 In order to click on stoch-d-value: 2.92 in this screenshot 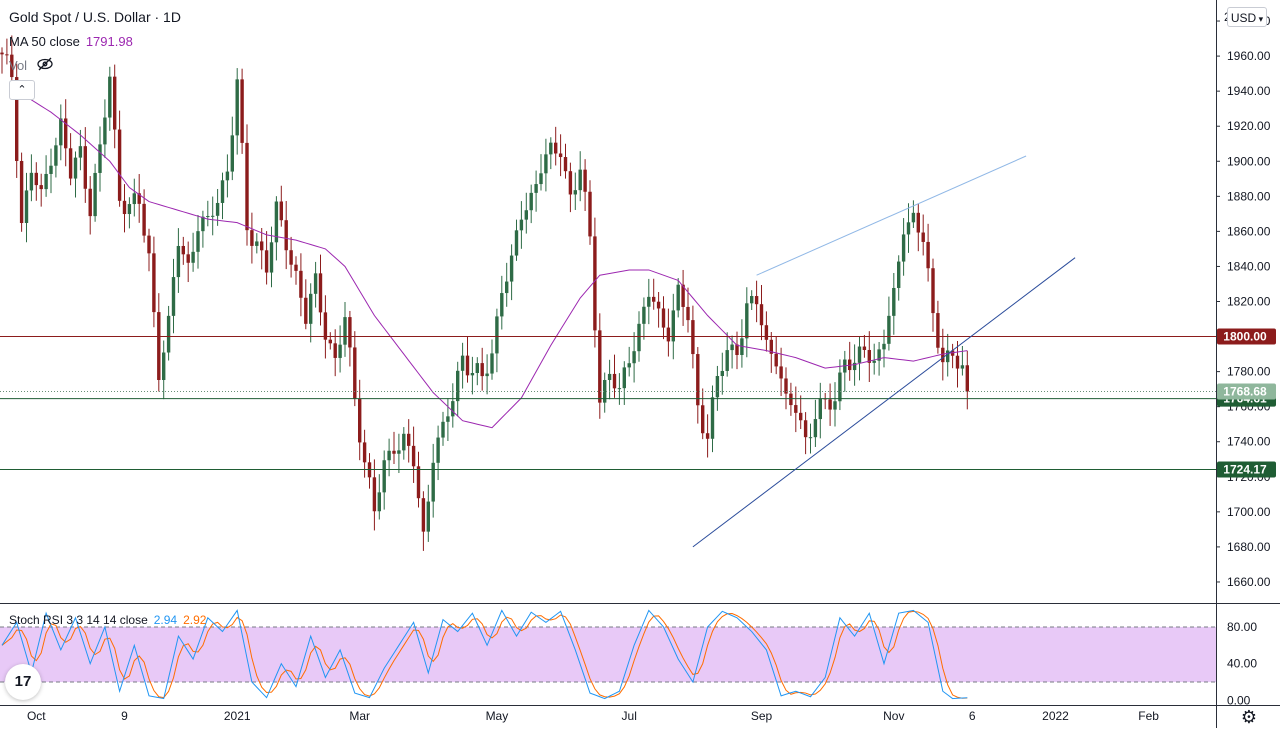, I will do `click(195, 620)`.